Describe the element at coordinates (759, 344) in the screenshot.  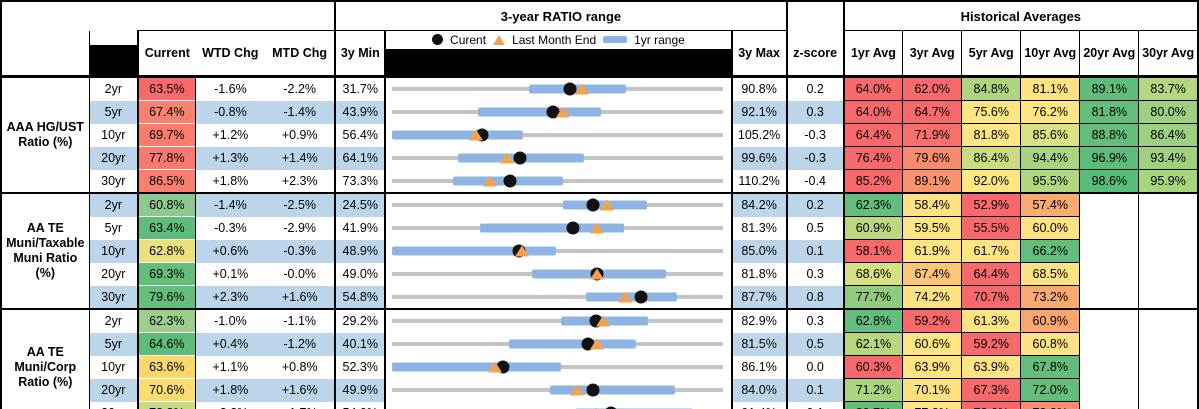
I see `cell-3y-max: 81.5%` at that location.